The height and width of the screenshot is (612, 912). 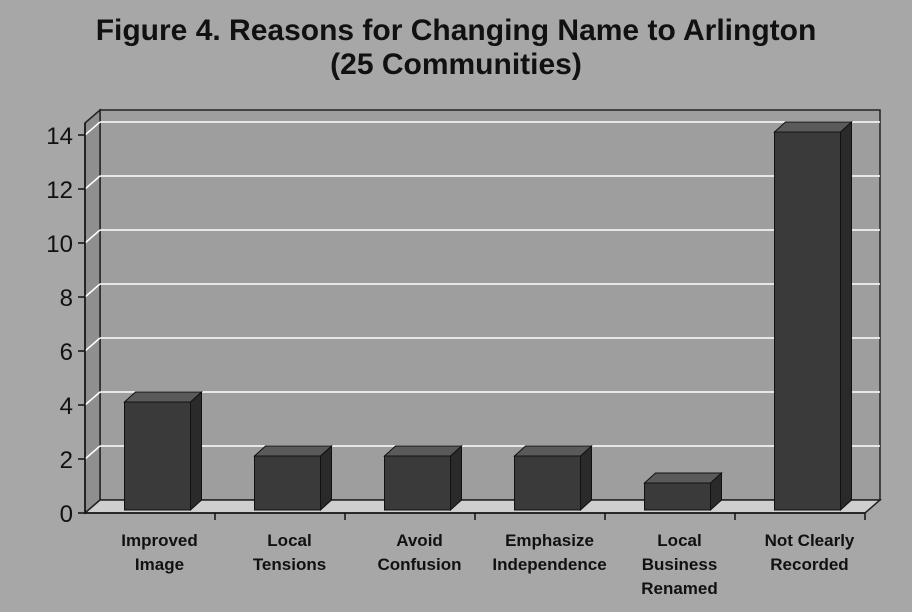 What do you see at coordinates (419, 540) in the screenshot?
I see `x-tick-label: Avoid` at bounding box center [419, 540].